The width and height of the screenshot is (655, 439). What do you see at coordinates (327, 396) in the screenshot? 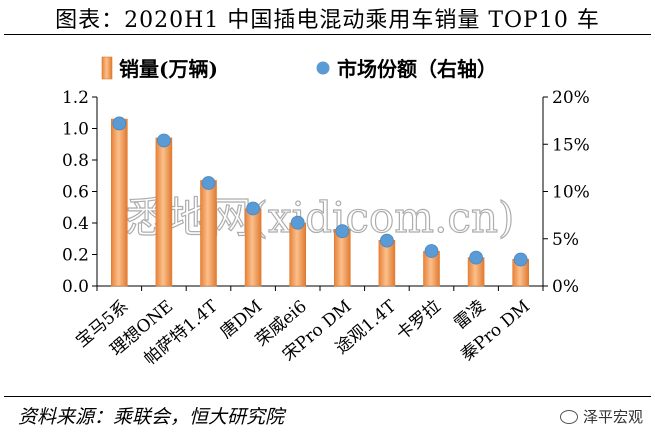
I see `source-divider` at bounding box center [327, 396].